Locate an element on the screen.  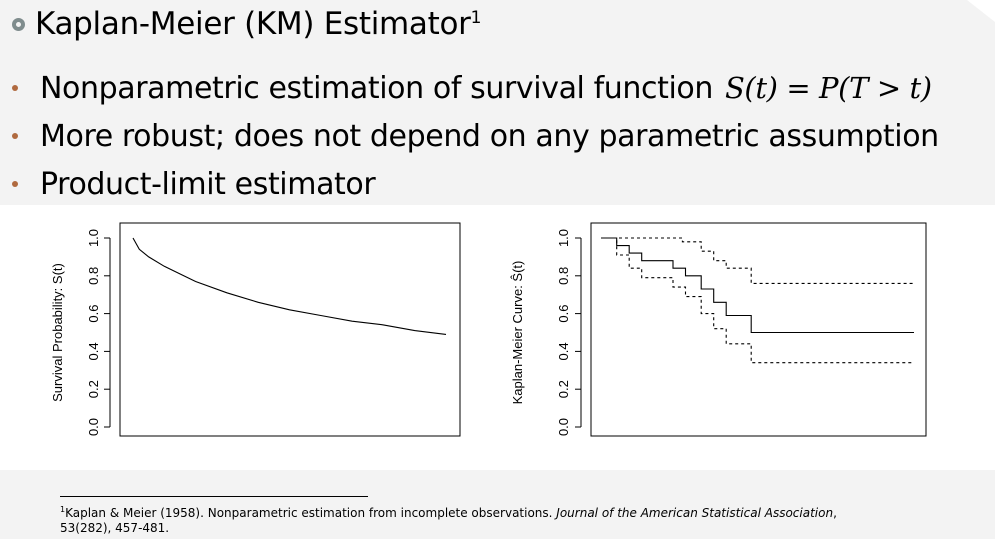
title-footnote-marker: 1 is located at coordinates (476, 18).